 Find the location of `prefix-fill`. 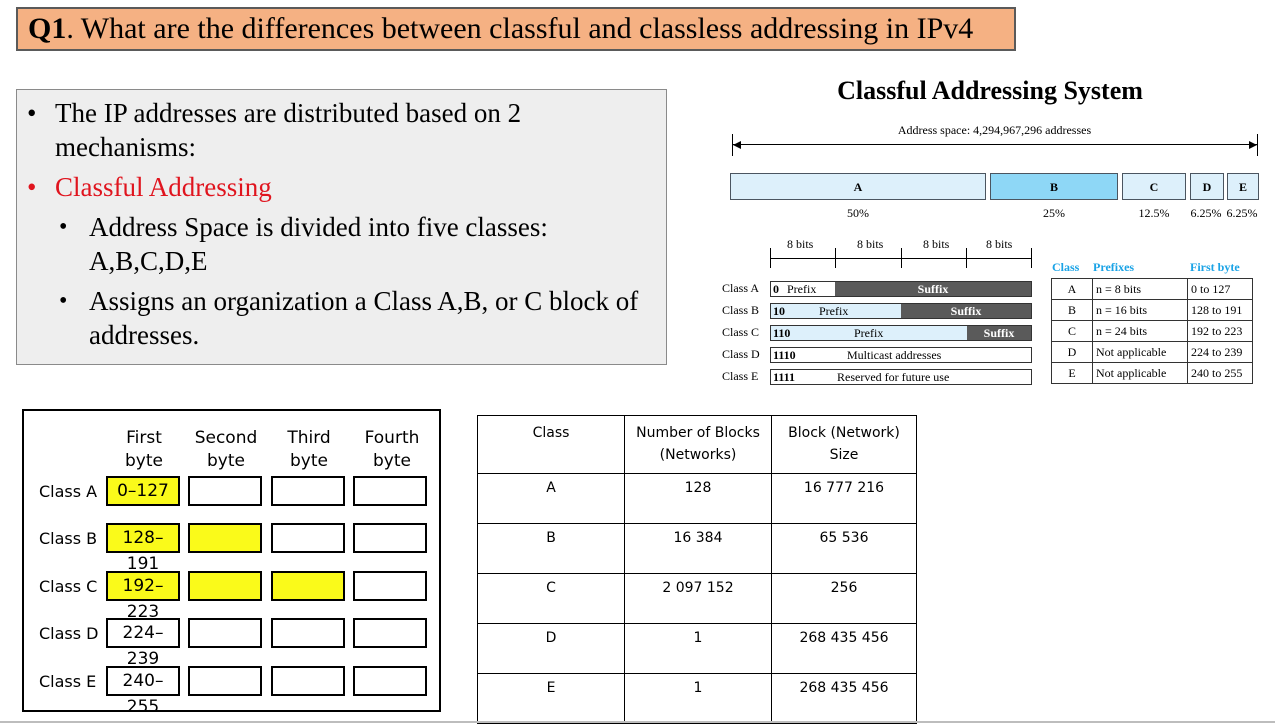

prefix-fill is located at coordinates (836, 311).